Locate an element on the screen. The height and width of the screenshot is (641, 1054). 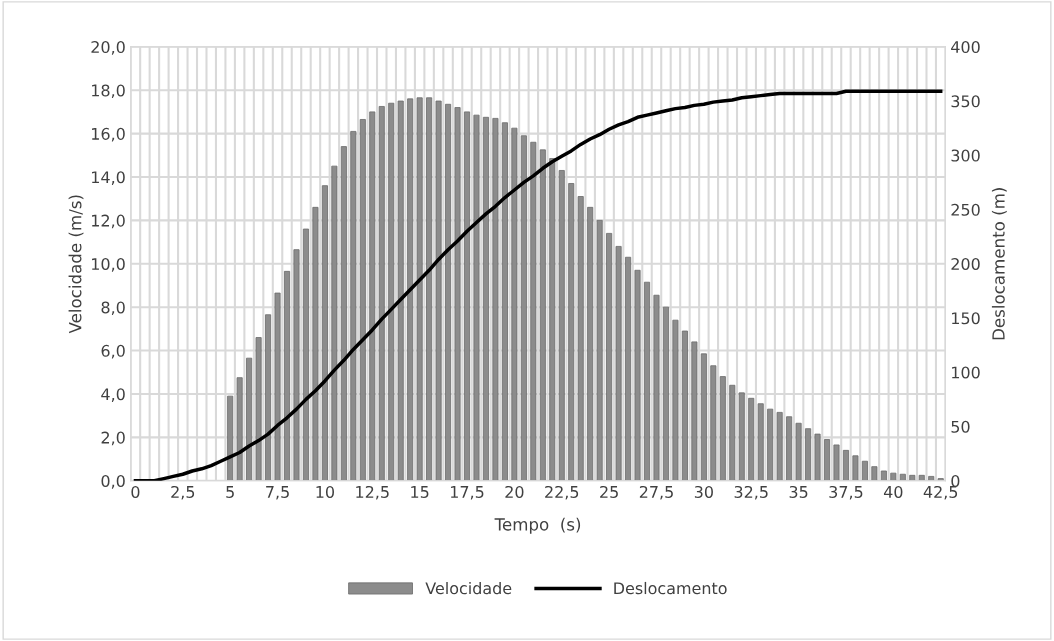
x-tick-label: 5 is located at coordinates (230, 492).